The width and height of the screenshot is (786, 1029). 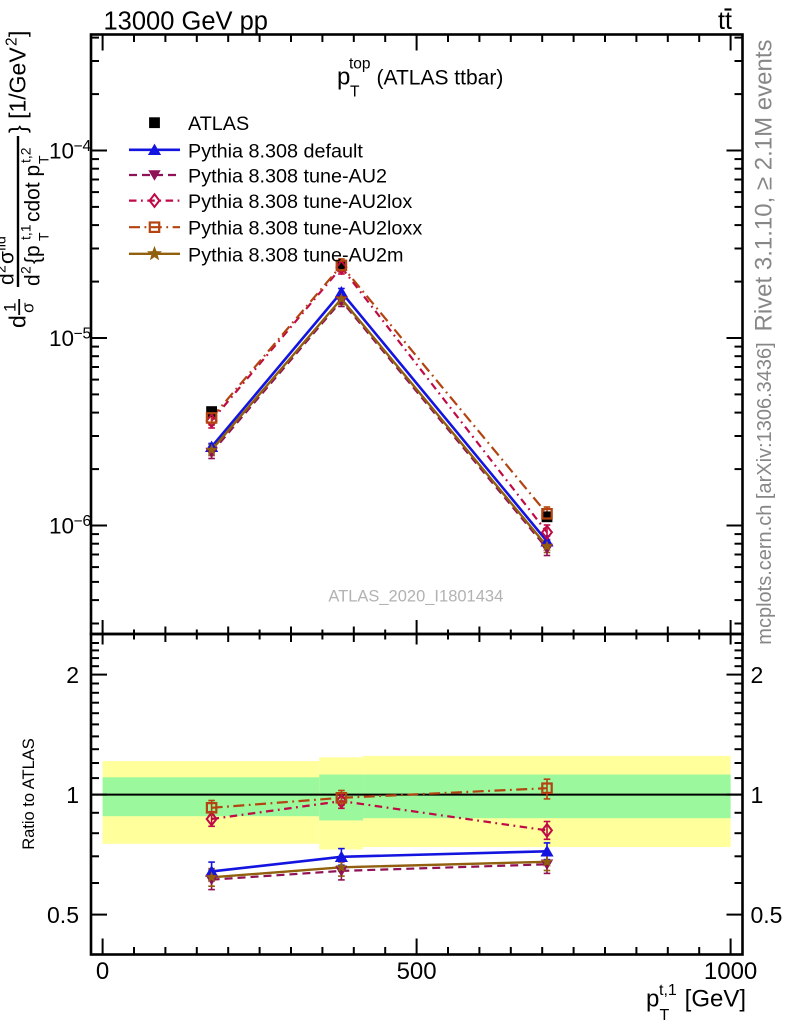 What do you see at coordinates (296, 255) in the screenshot?
I see `svg-text: Pythia 8.308 tune-AU2m` at bounding box center [296, 255].